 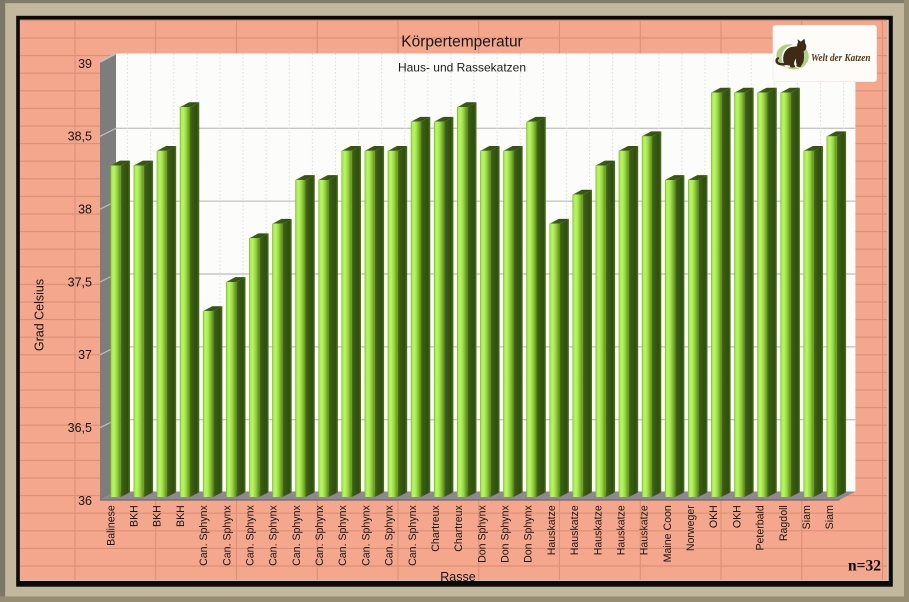 I want to click on svg-text: Balinese, so click(x=111, y=525).